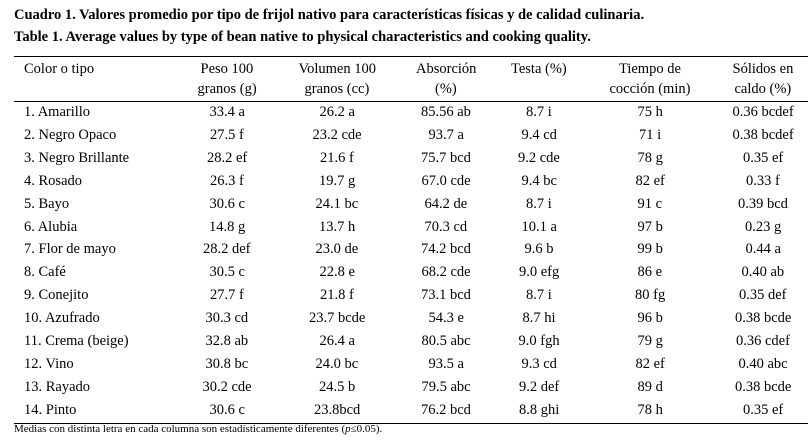 This screenshot has height=444, width=811. Describe the element at coordinates (227, 341) in the screenshot. I see `cell: 32.8 ab` at that location.